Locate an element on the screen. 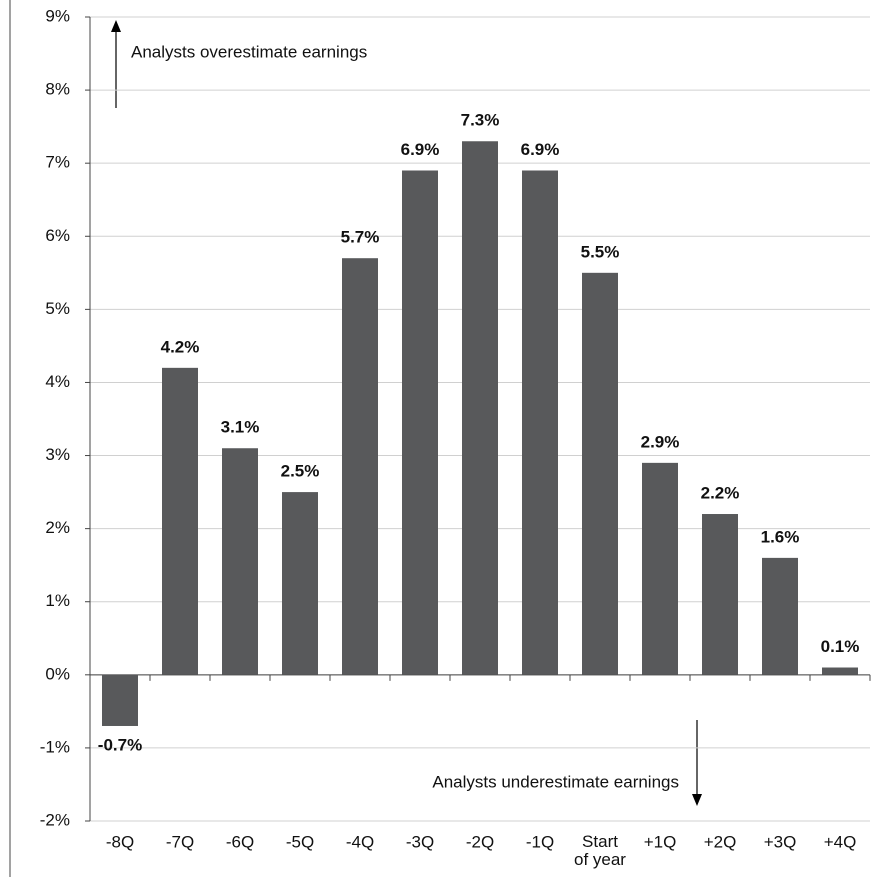  x-tick-label: -3Q is located at coordinates (420, 841).